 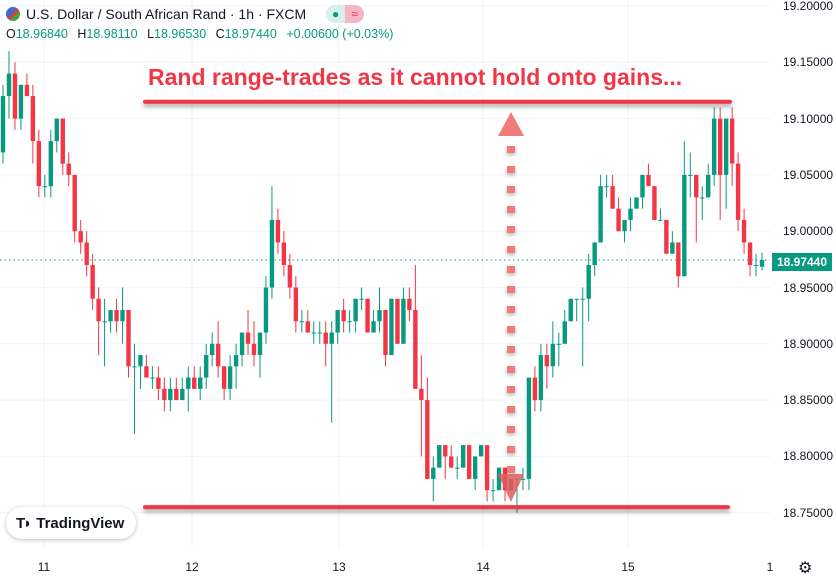 What do you see at coordinates (808, 512) in the screenshot?
I see `price-tick-label: 18.75000` at bounding box center [808, 512].